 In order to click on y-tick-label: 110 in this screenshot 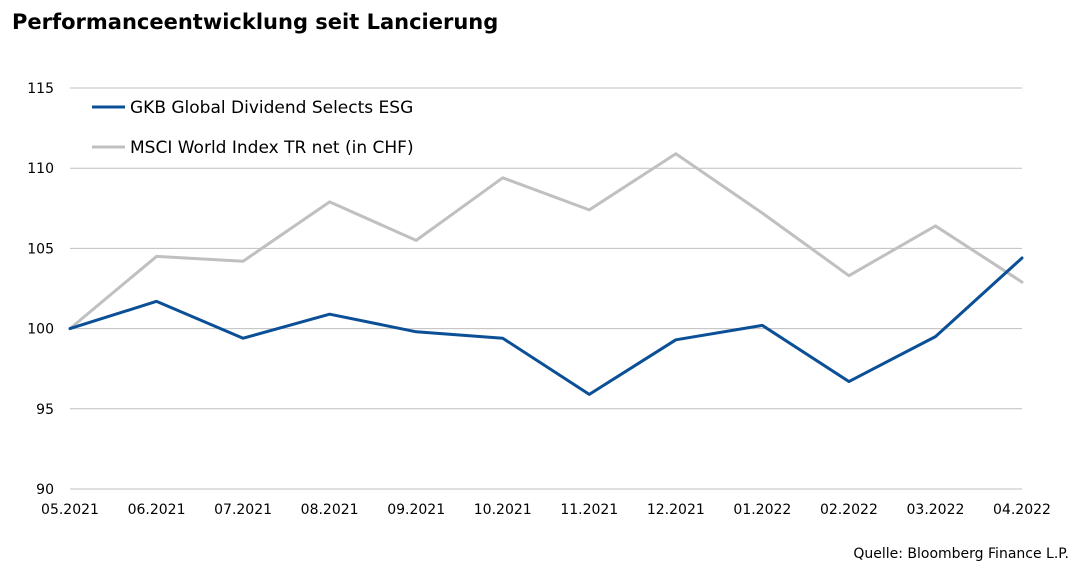, I will do `click(40, 169)`.